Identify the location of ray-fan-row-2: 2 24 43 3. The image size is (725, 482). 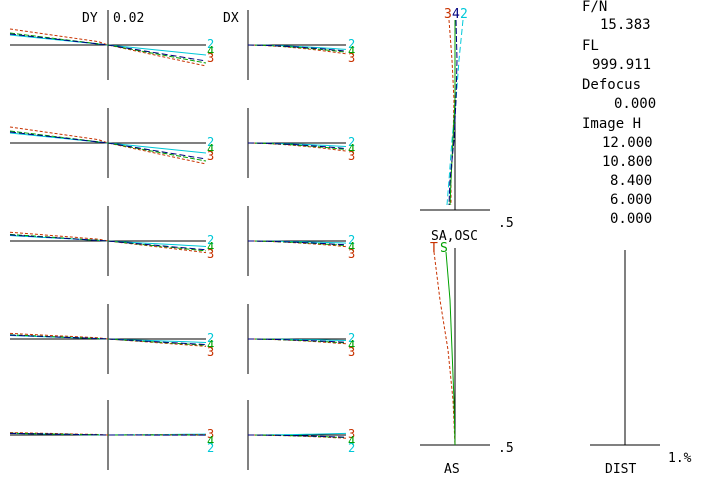
(182, 143).